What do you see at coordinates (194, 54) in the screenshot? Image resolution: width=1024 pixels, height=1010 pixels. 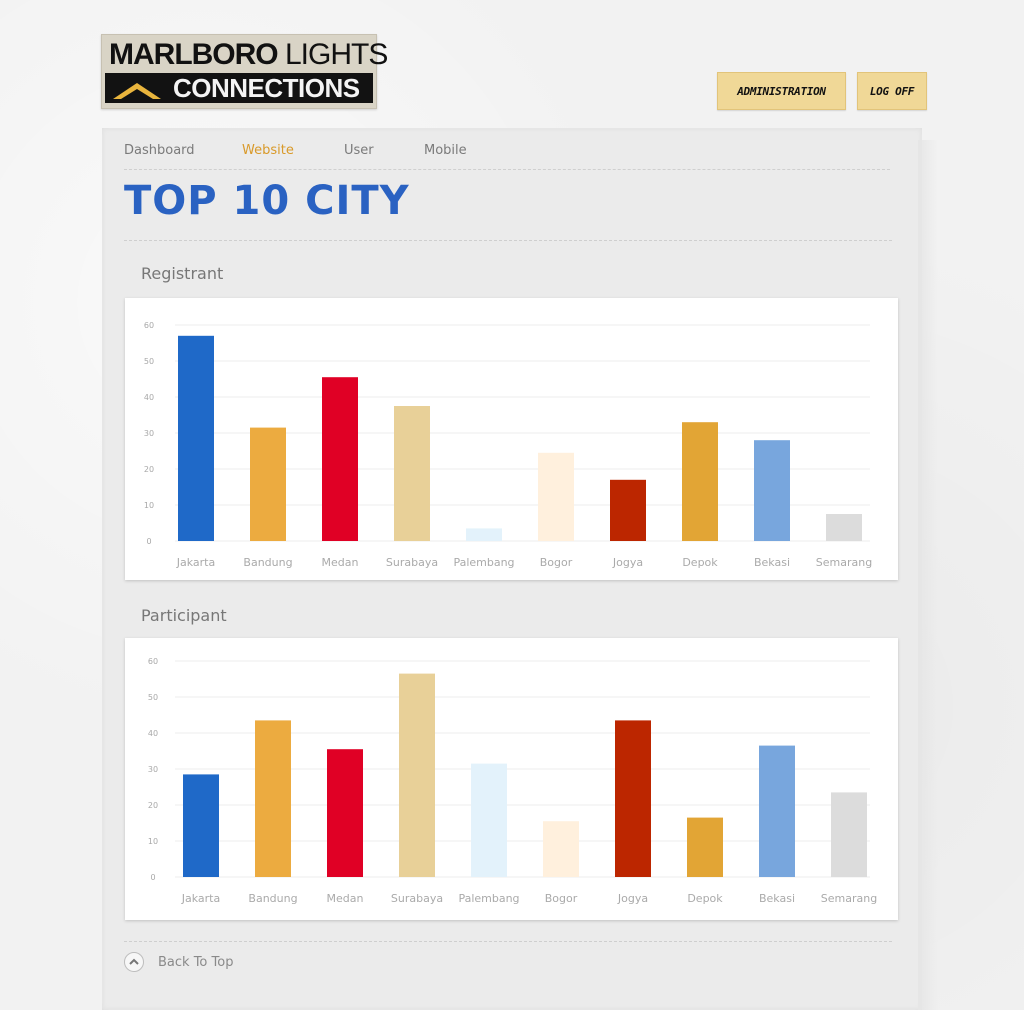 I see `logo-text-bold: MARLBORO` at bounding box center [194, 54].